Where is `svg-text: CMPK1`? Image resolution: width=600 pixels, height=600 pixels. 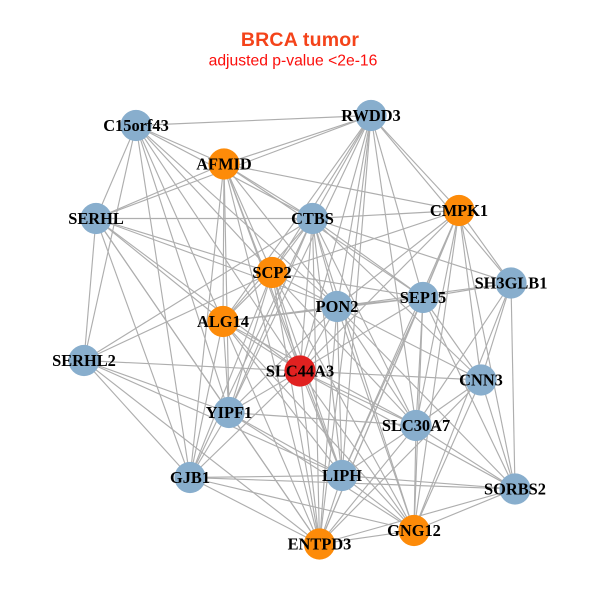
svg-text: CMPK1 is located at coordinates (459, 210).